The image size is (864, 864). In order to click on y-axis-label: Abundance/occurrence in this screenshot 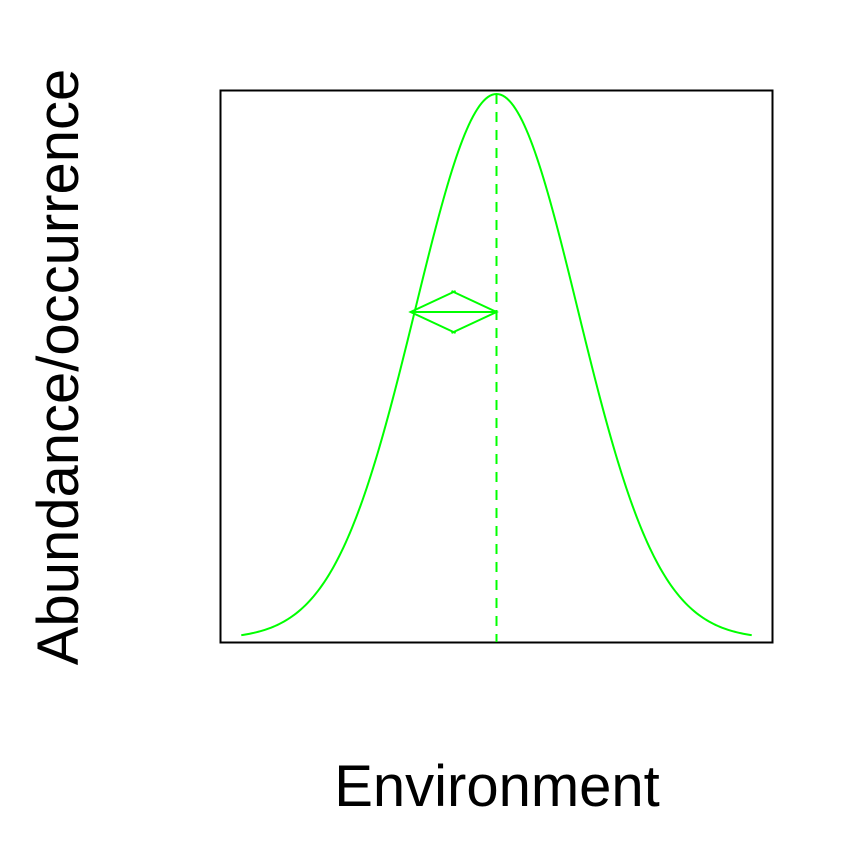, I will do `click(58, 367)`.